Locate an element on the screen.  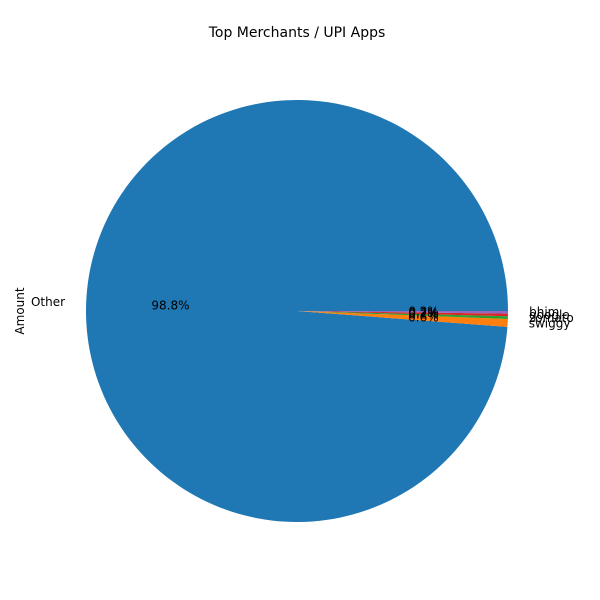
pie-slice-zomato is located at coordinates (402, 315).